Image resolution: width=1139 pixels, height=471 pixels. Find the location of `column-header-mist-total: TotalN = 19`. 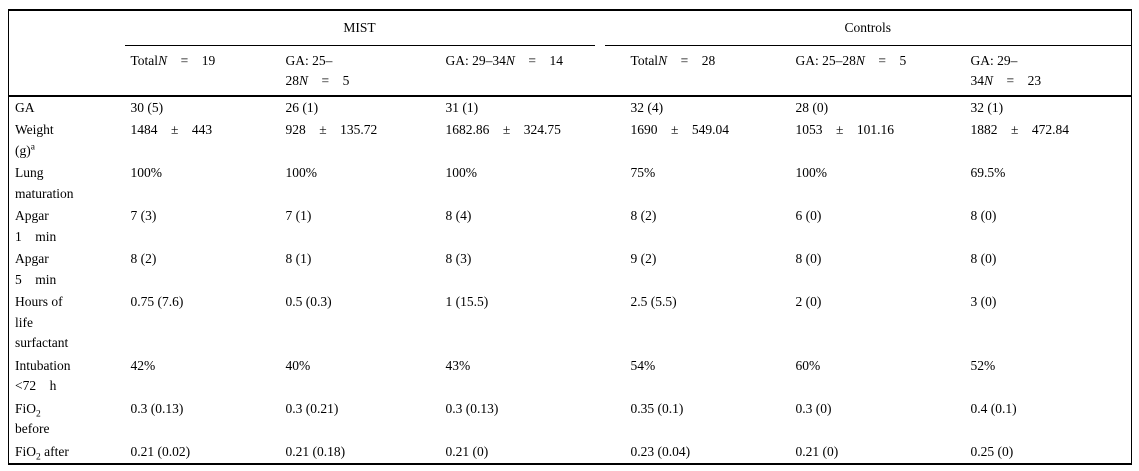

column-header-mist-total: TotalN = 19 is located at coordinates (208, 71).